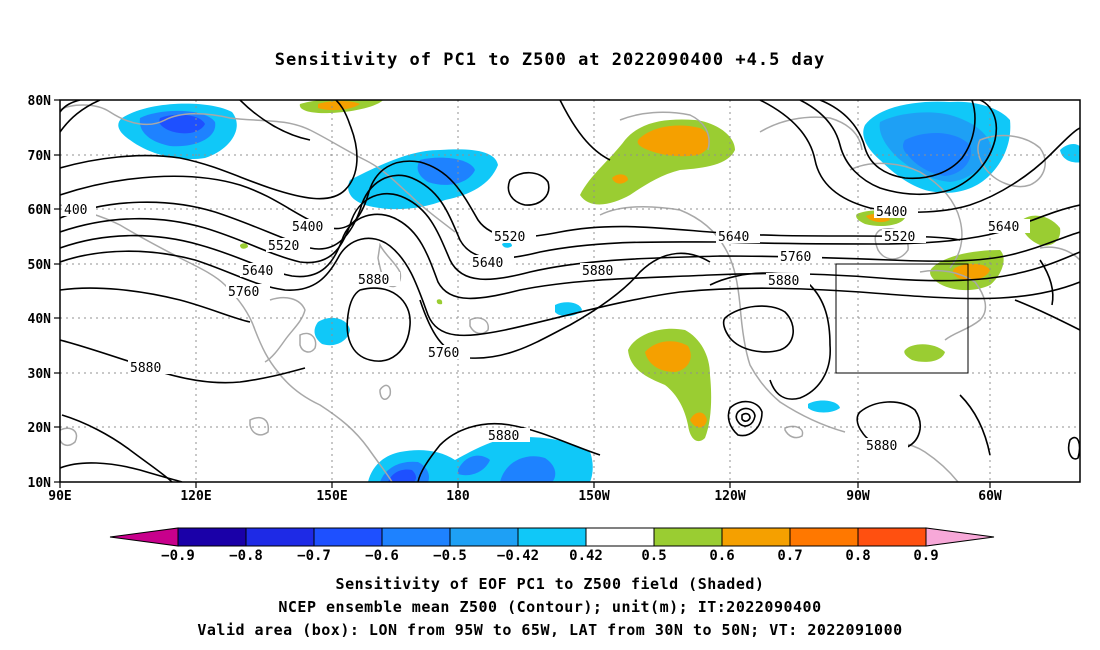  What do you see at coordinates (195, 496) in the screenshot?
I see `lon-label: 120E` at bounding box center [195, 496].